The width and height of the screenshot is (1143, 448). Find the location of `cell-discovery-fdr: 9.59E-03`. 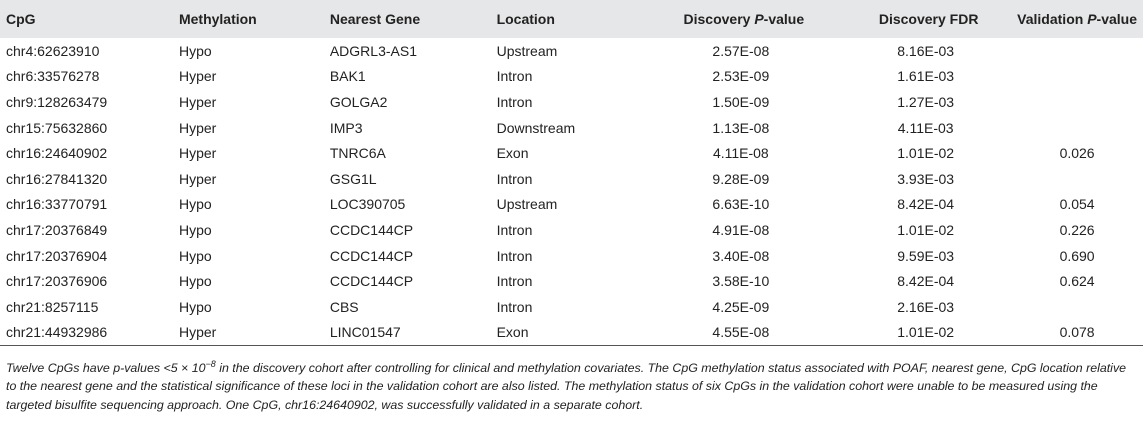

cell-discovery-fdr: 9.59E-03 is located at coordinates (926, 255).